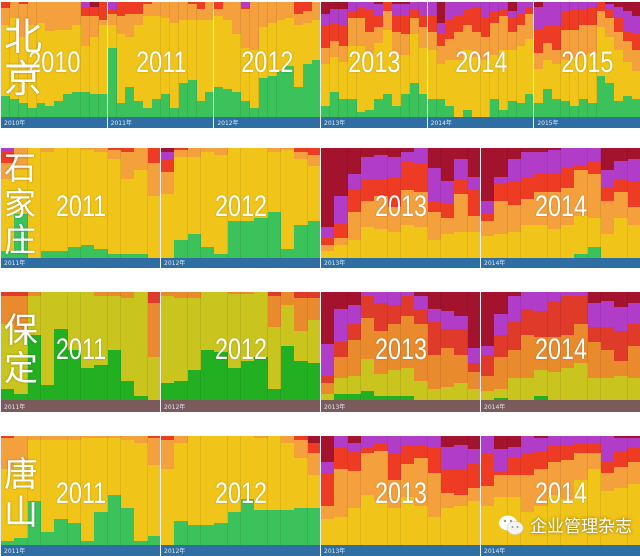  What do you see at coordinates (581, 527) in the screenshot?
I see `watermark-text: 企业管理杂志` at bounding box center [581, 527].